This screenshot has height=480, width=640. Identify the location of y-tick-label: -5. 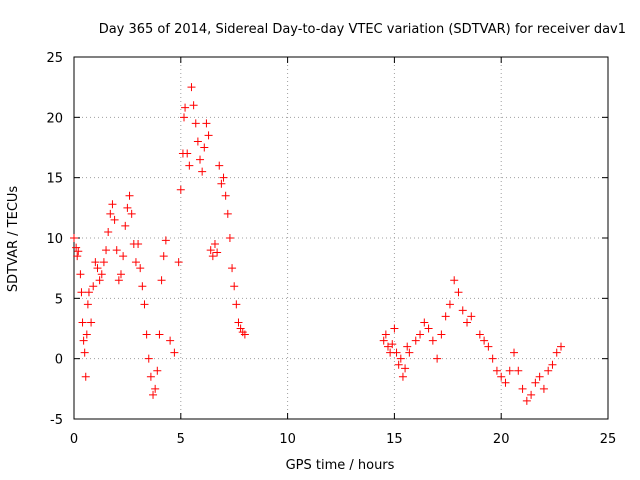
(56, 420).